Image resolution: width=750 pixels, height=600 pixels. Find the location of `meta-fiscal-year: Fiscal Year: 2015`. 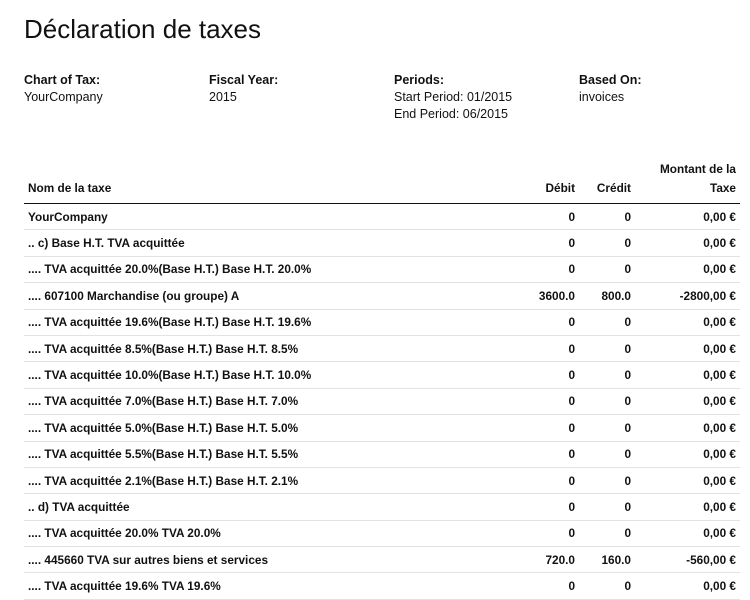

meta-fiscal-year: Fiscal Year: 2015 is located at coordinates (243, 89).